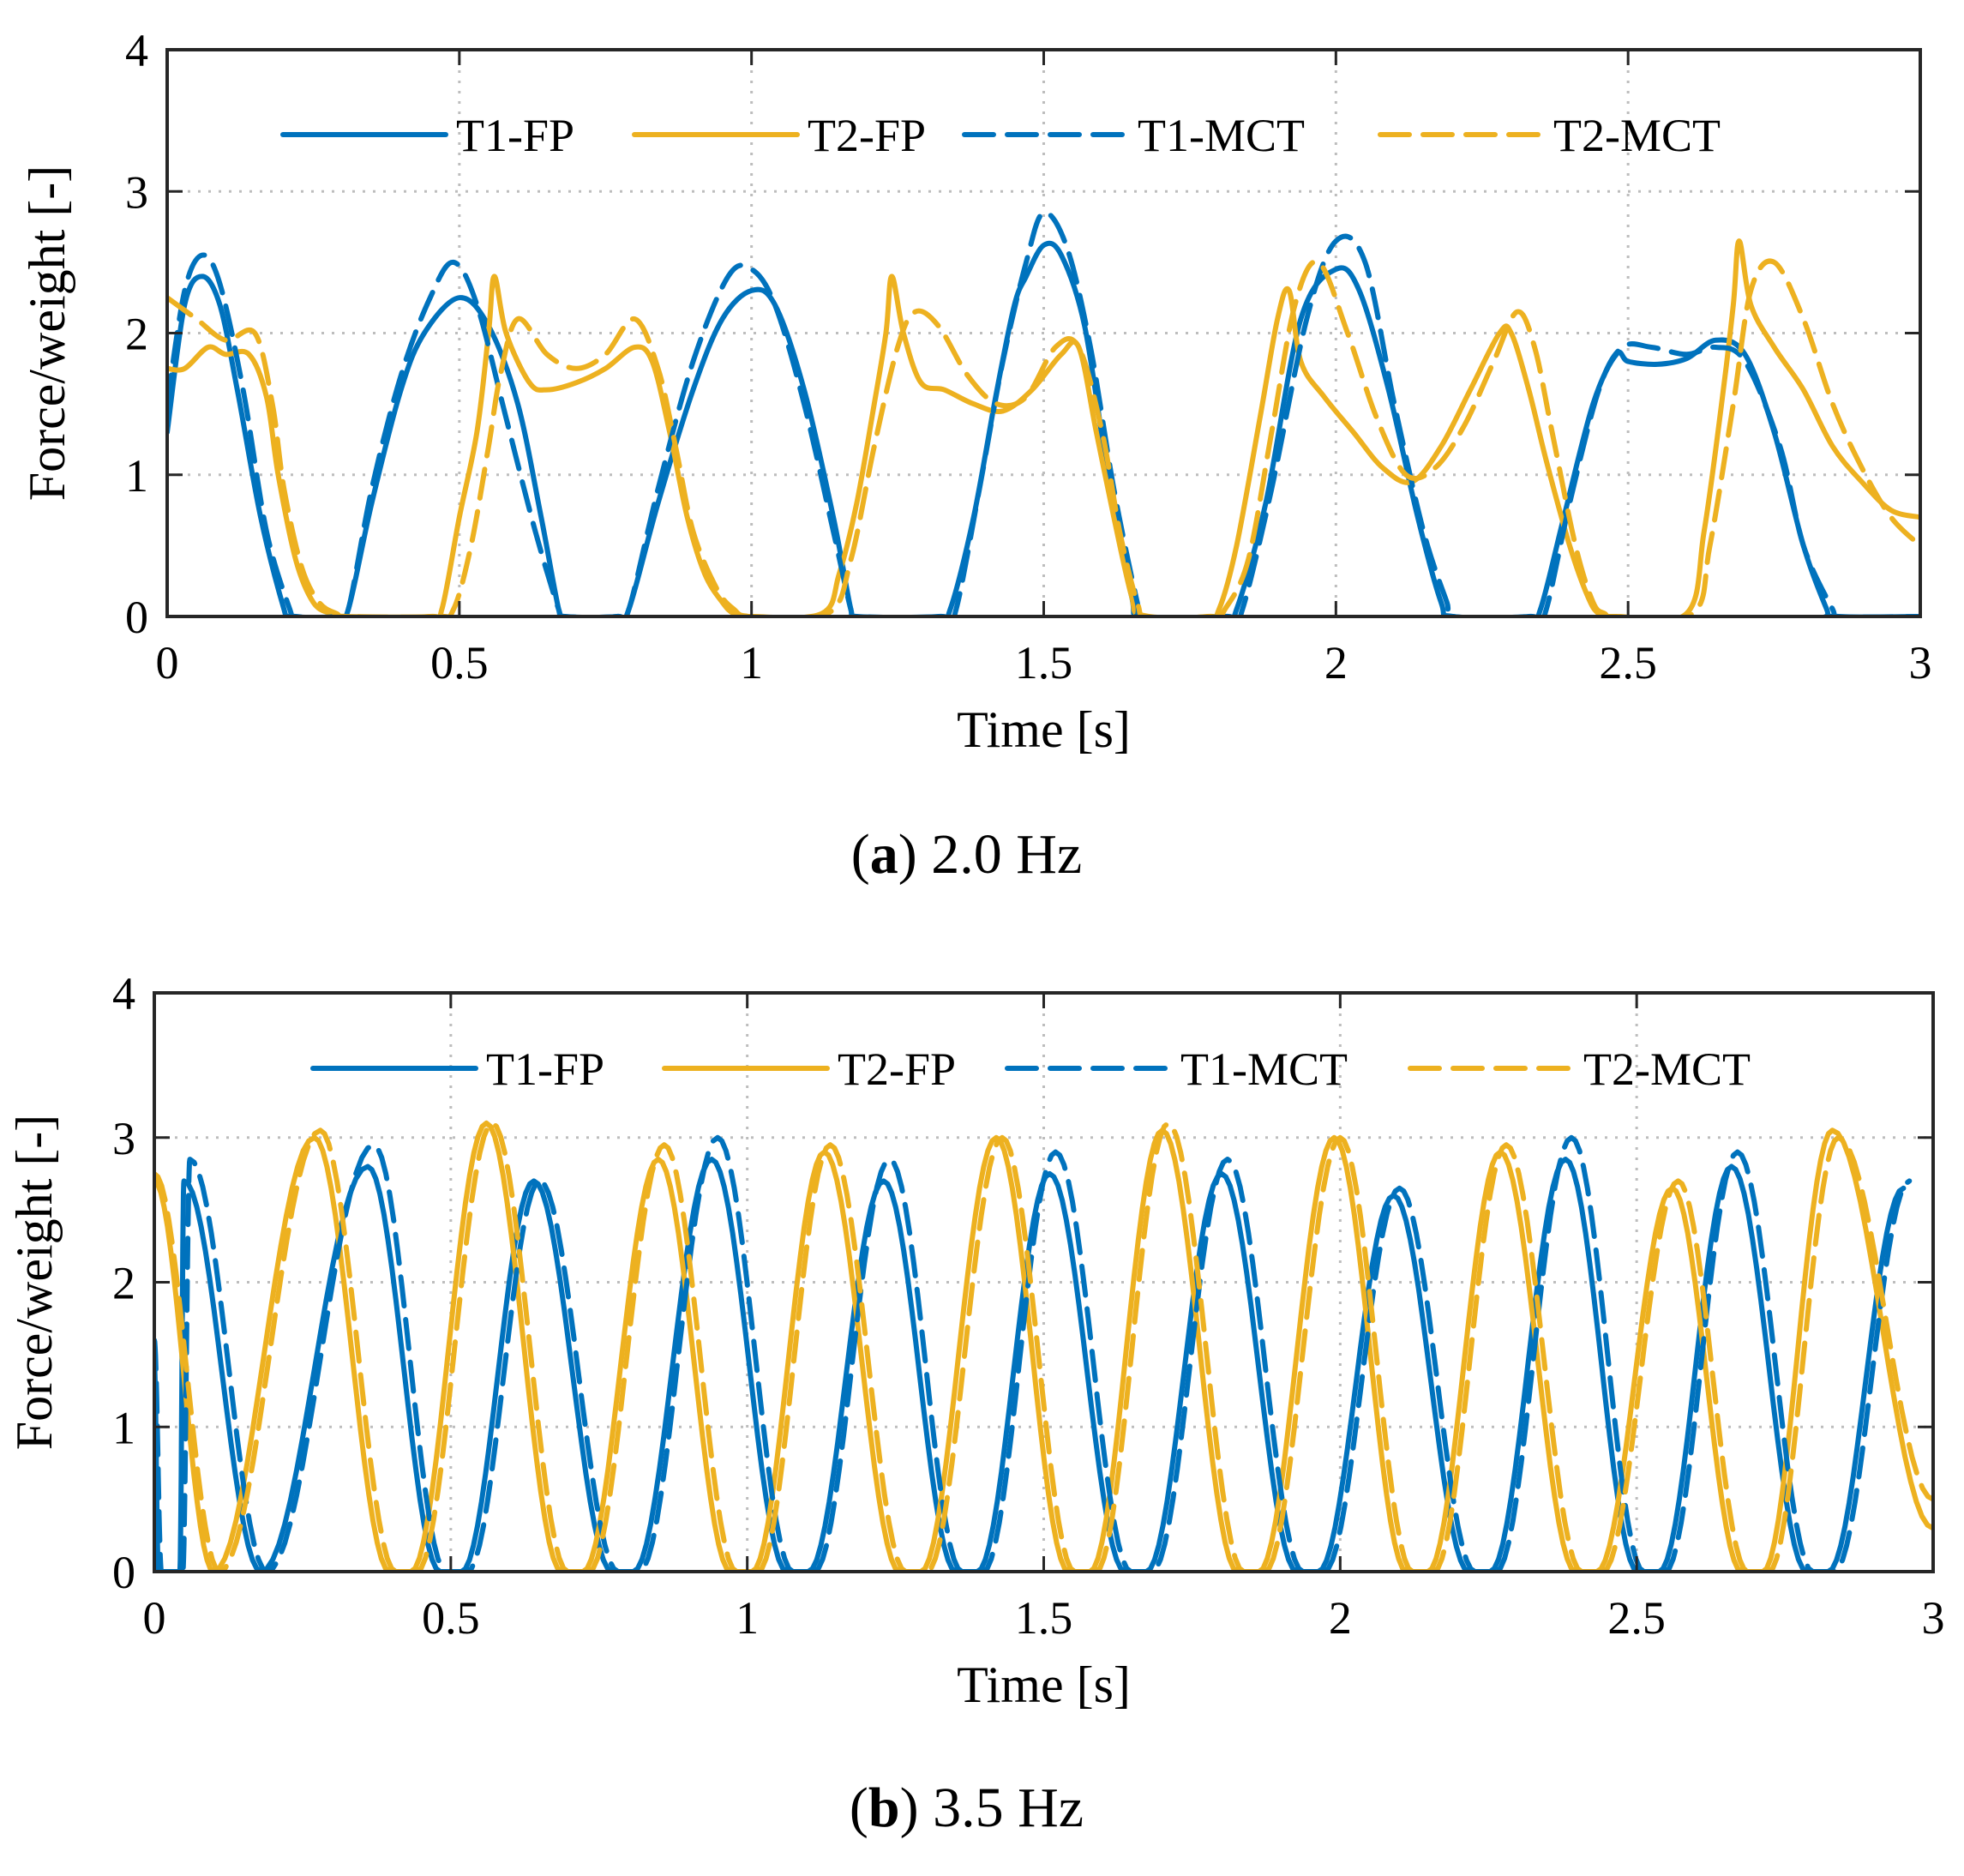 This screenshot has width=1964, height=1876. Describe the element at coordinates (123, 1572) in the screenshot. I see `y-tick-label-b-0: 0` at that location.